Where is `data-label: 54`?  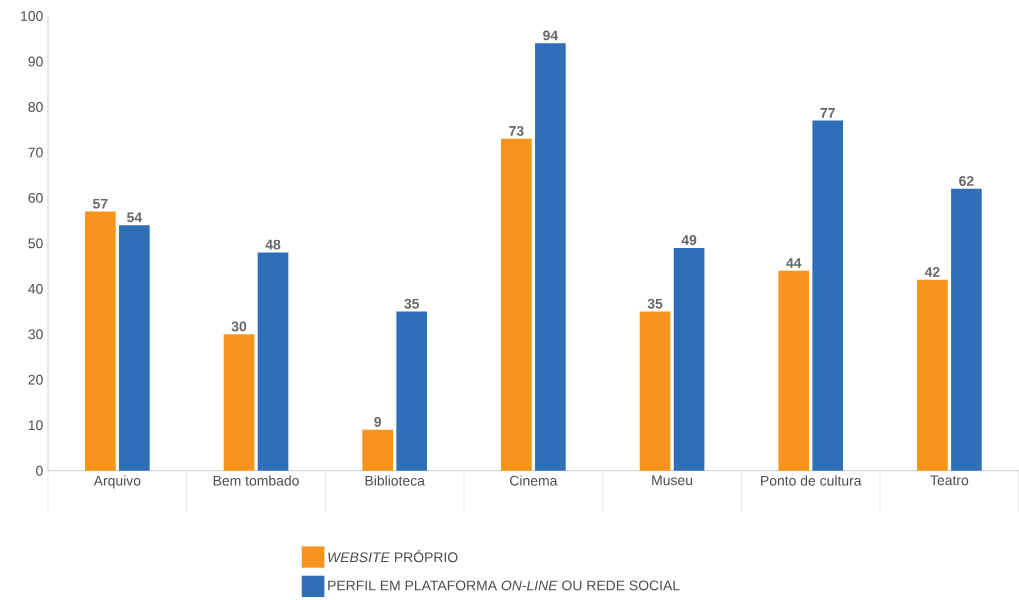 data-label: 54 is located at coordinates (135, 217).